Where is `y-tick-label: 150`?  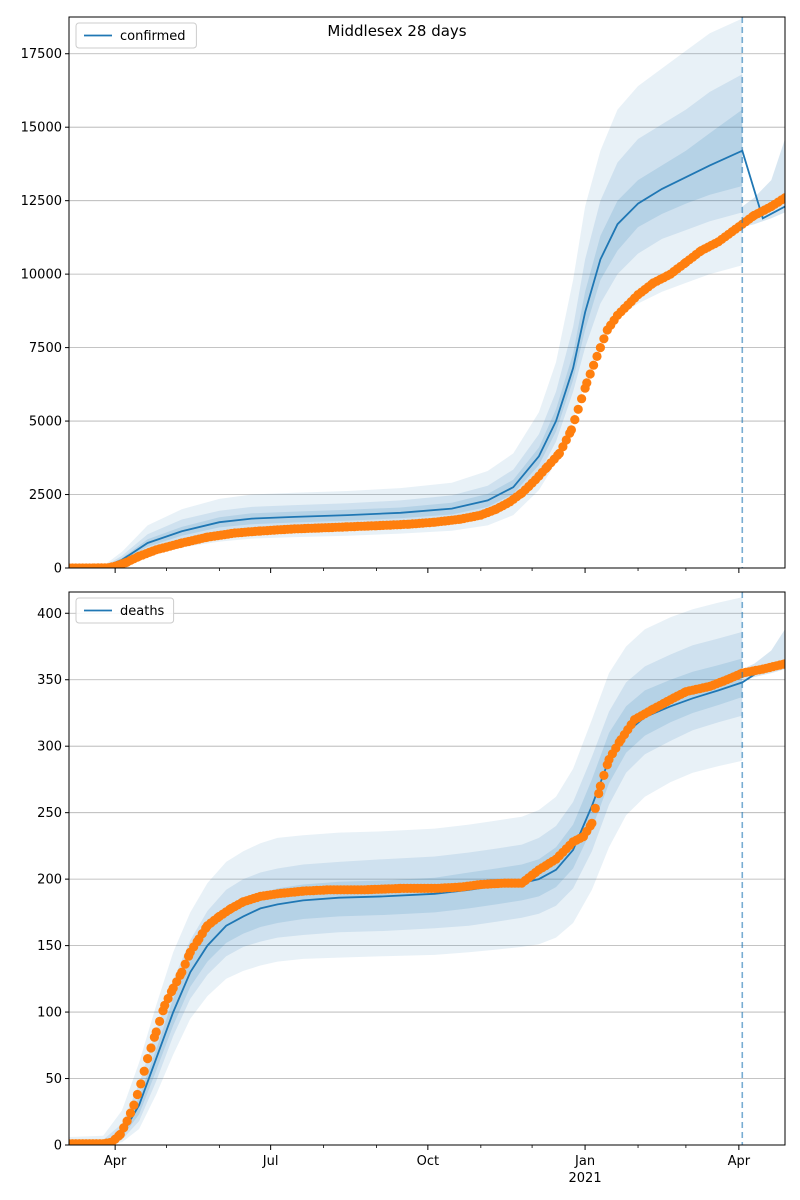 y-tick-label: 150 is located at coordinates (49, 946).